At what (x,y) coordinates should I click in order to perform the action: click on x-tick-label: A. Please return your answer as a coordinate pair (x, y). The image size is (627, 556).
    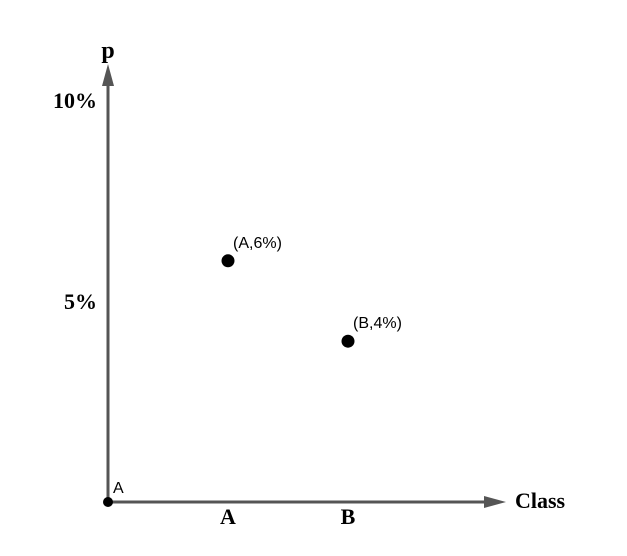
    Looking at the image, I should click on (228, 516).